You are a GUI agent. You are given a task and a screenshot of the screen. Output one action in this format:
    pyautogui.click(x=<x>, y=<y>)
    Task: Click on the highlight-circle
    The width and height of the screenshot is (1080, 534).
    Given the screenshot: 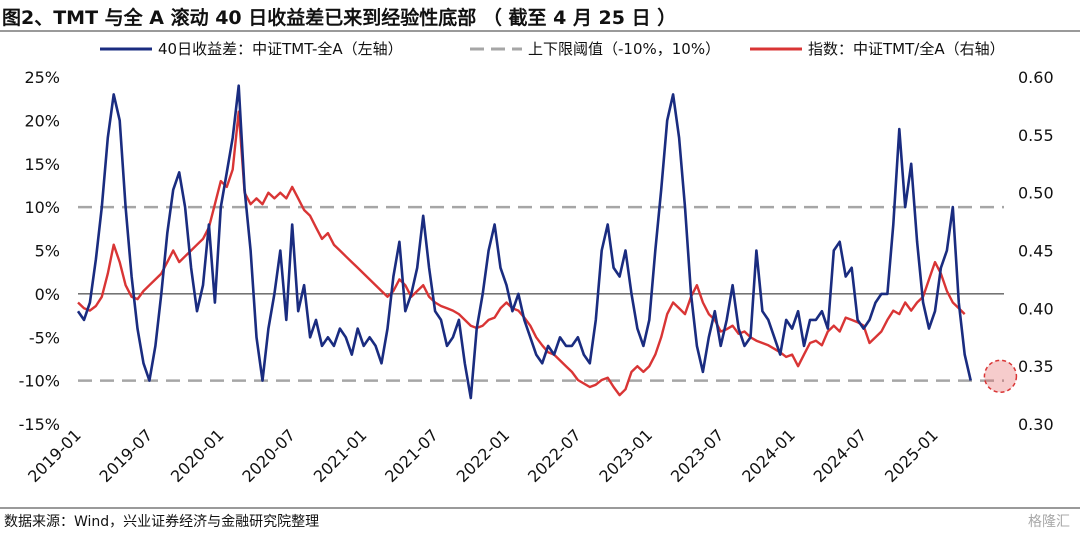 What is the action you would take?
    pyautogui.click(x=1000, y=376)
    